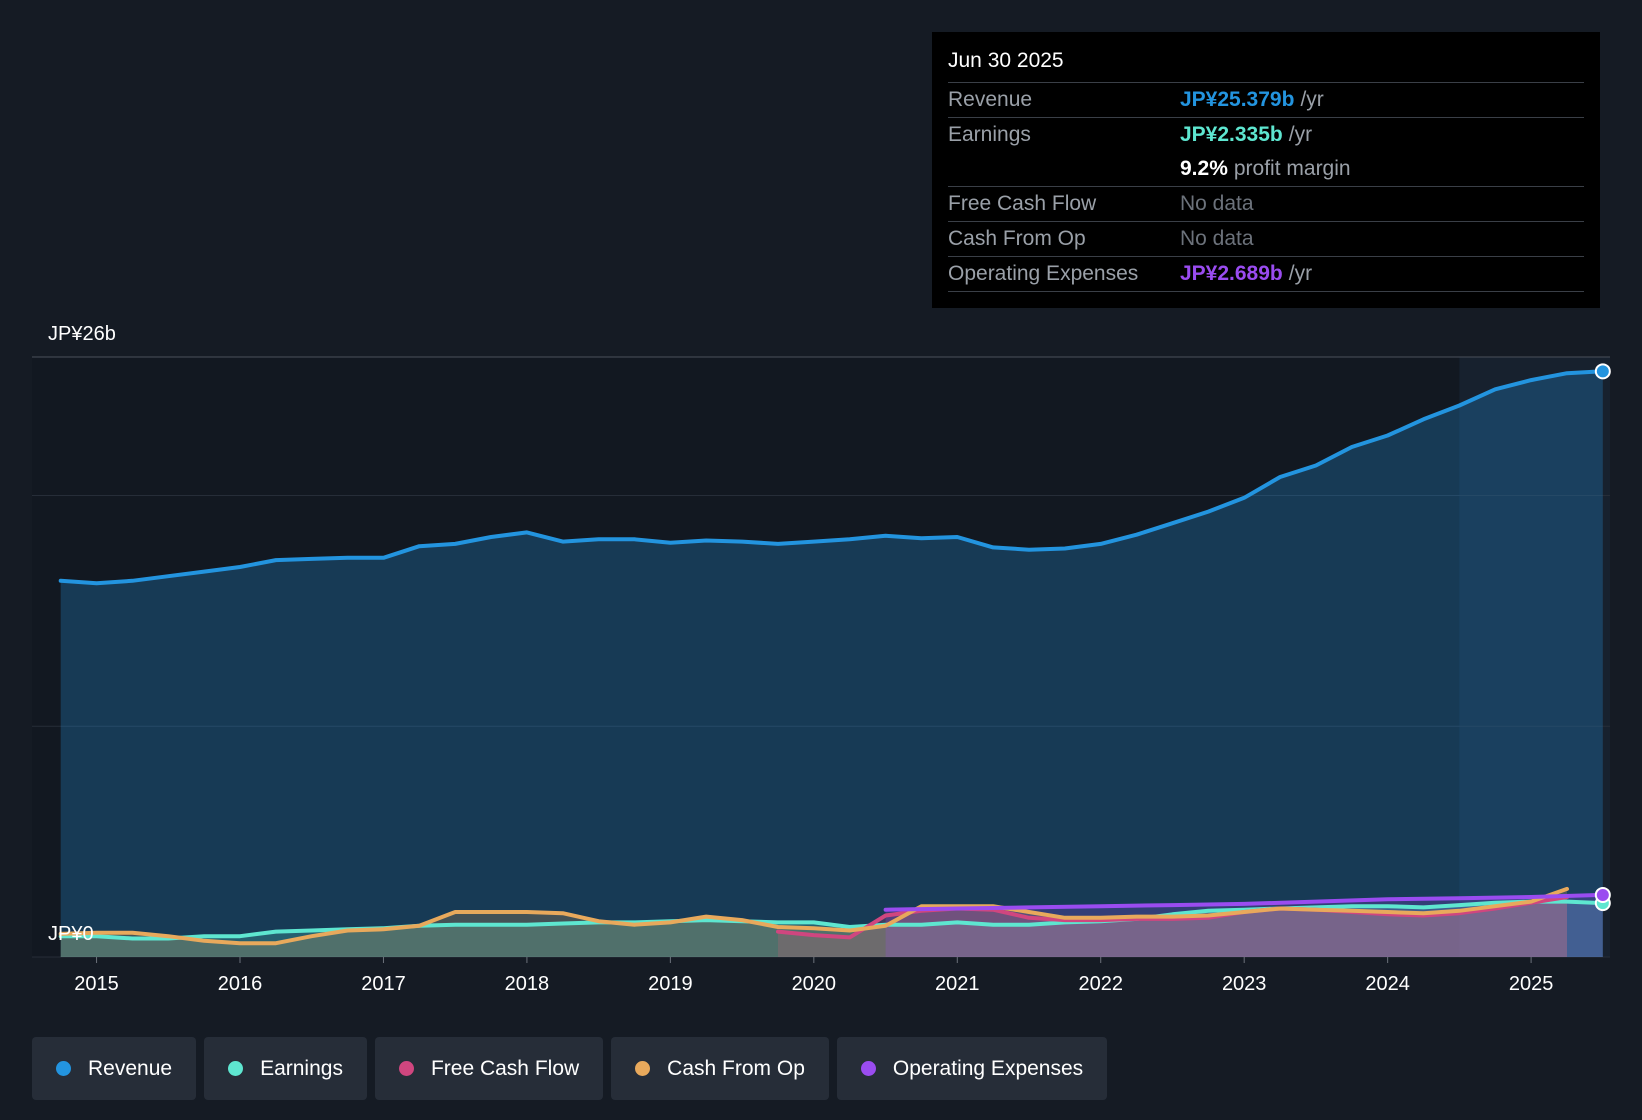  What do you see at coordinates (1266, 239) in the screenshot?
I see `tooltip-row: Cash From Op No data` at bounding box center [1266, 239].